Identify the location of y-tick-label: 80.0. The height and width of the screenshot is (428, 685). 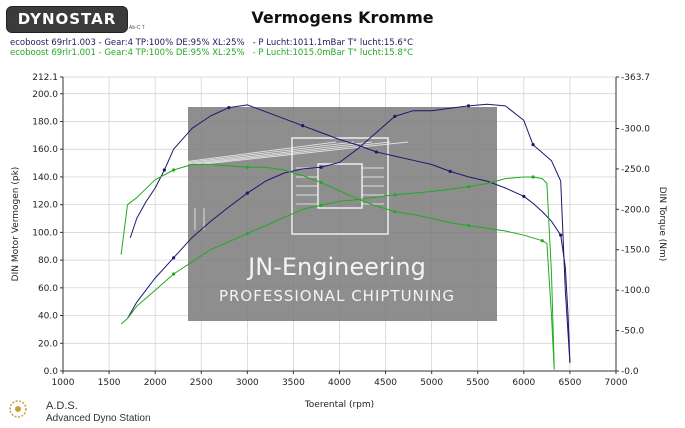
(48, 261).